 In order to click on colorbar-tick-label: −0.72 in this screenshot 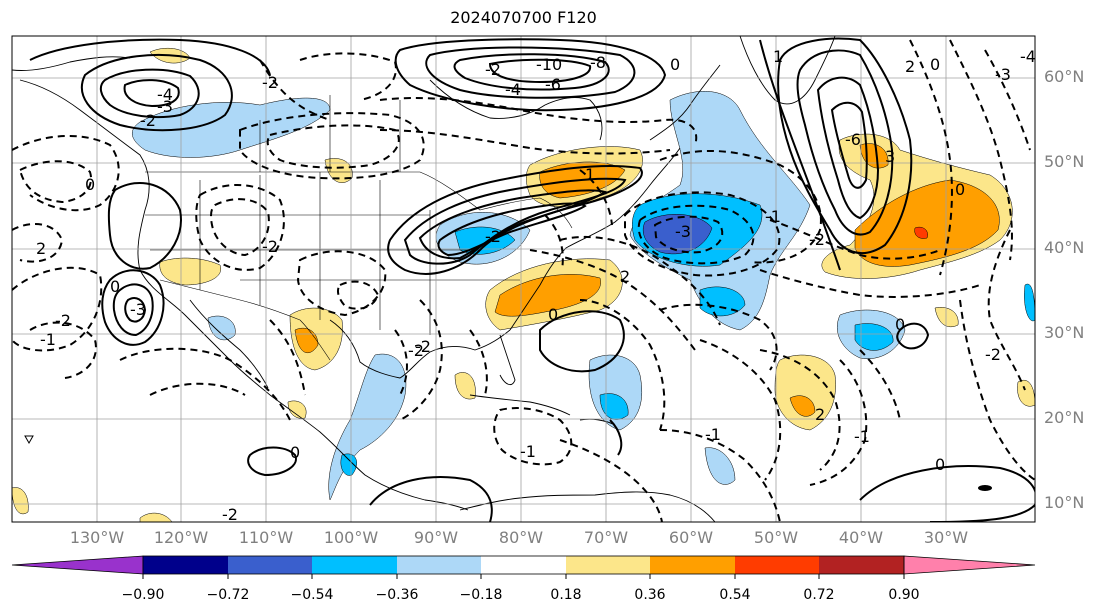, I will do `click(228, 595)`.